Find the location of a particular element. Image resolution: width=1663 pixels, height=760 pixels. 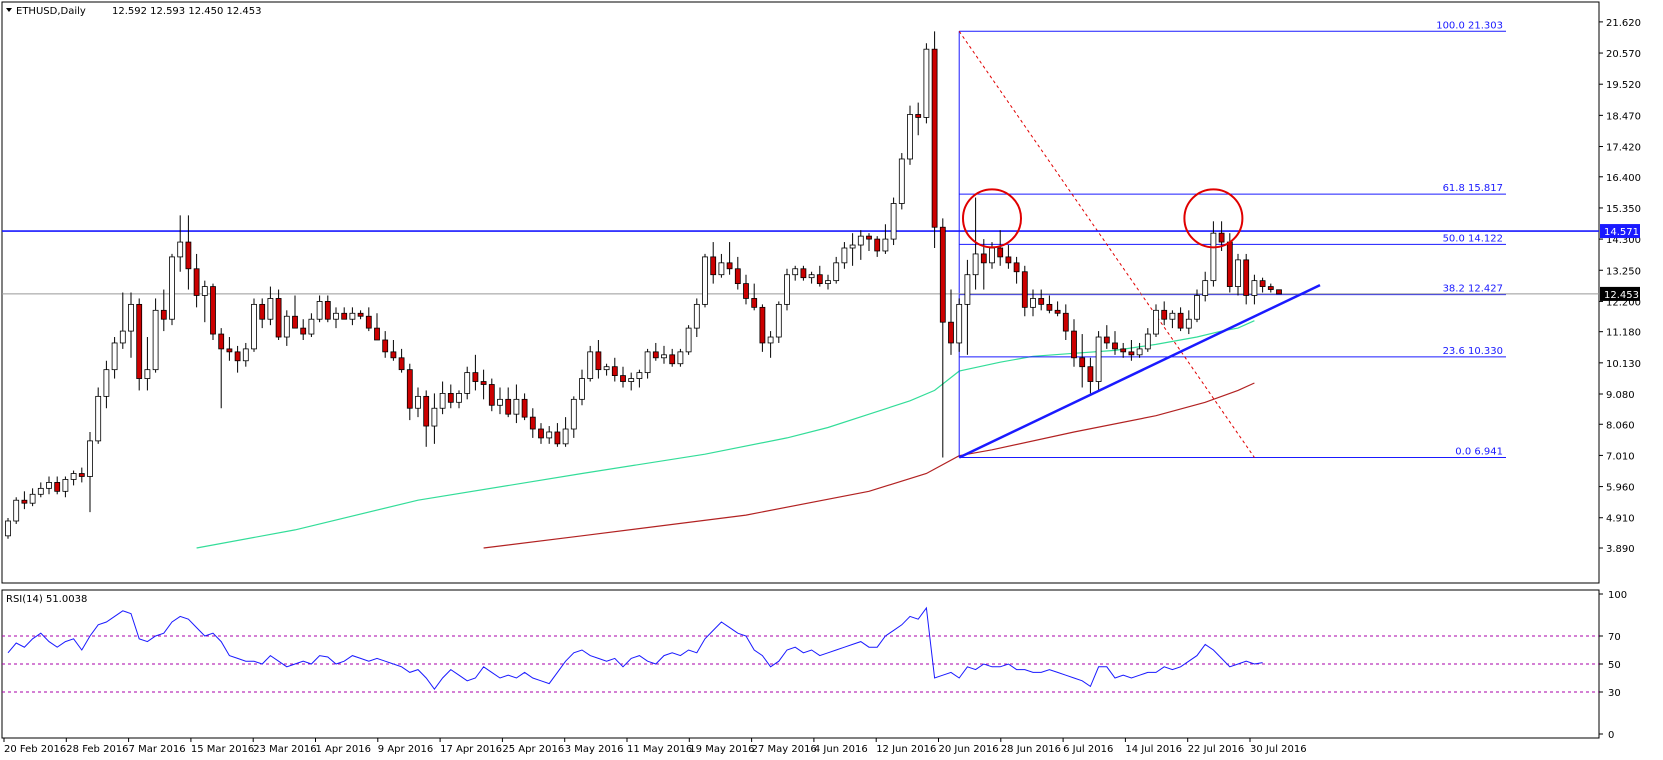

y-tick-label: 19.520 is located at coordinates (1623, 85).